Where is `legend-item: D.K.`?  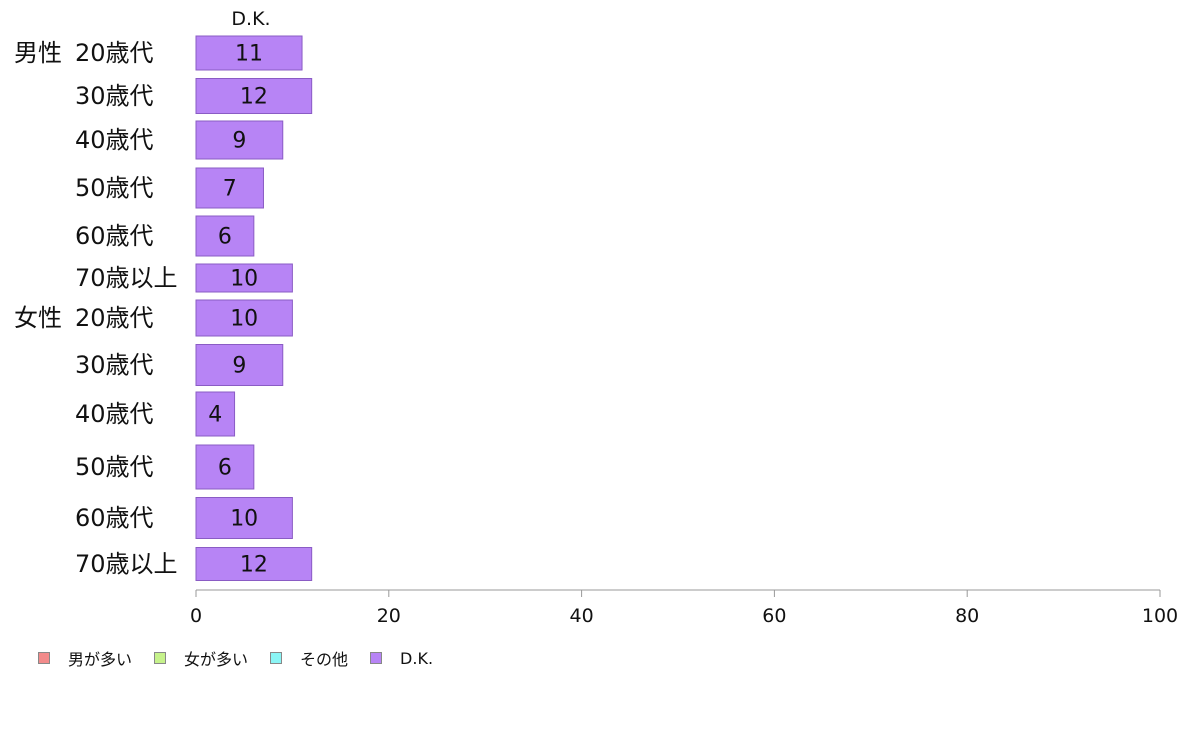
legend-item: D.K. is located at coordinates (401, 658).